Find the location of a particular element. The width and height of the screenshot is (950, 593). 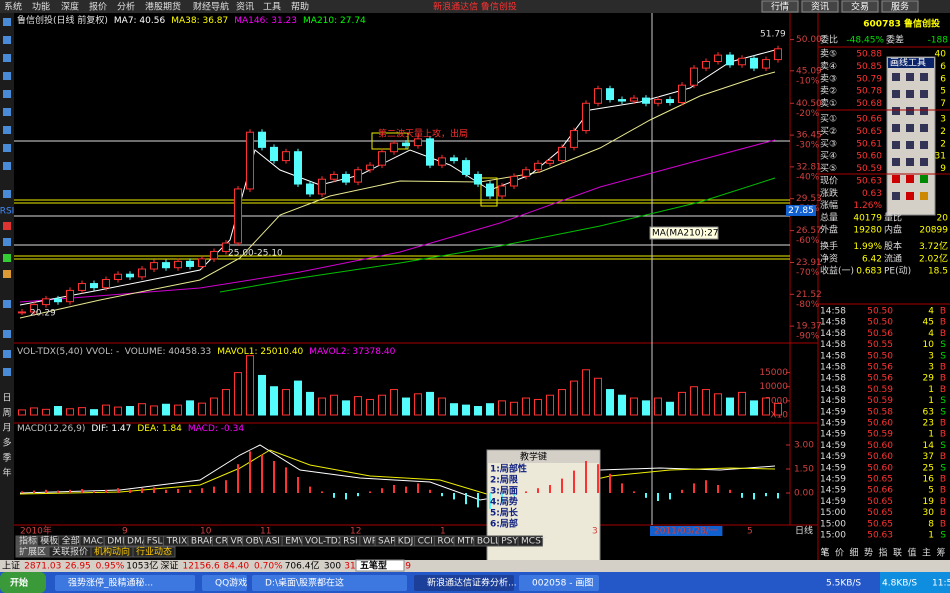

status-item: 2871.03 is located at coordinates (42, 567).